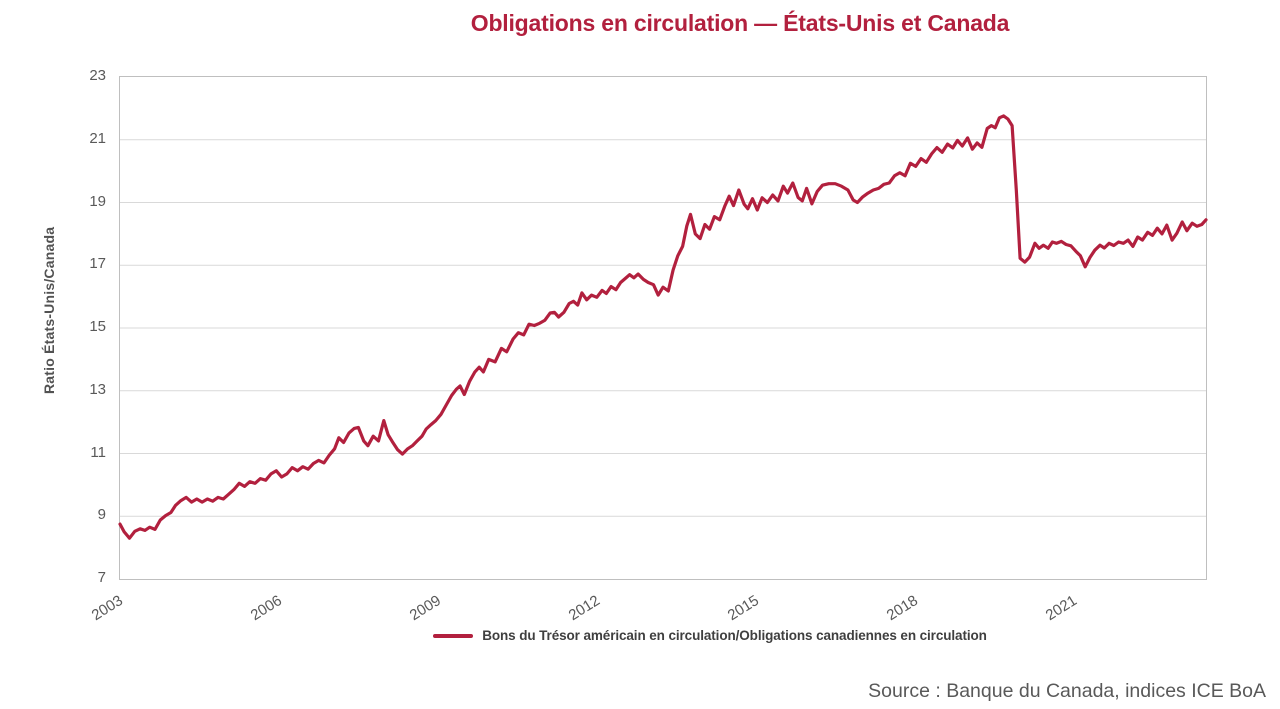 The height and width of the screenshot is (709, 1280). Describe the element at coordinates (743, 608) in the screenshot. I see `x-tick-label: 2015` at that location.